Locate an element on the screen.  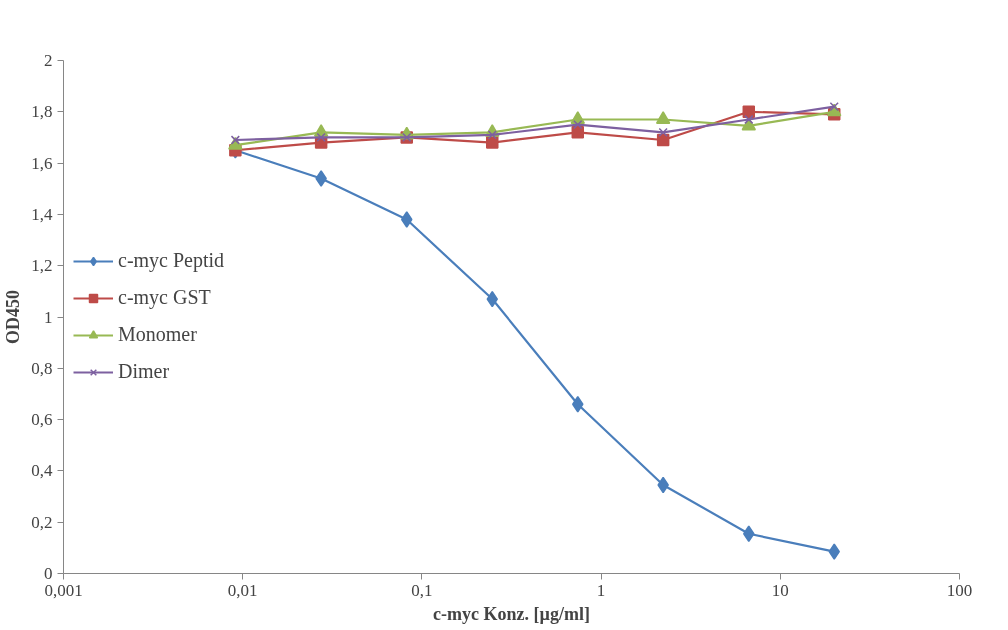
y-tick-label: 1,2 is located at coordinates (42, 266).